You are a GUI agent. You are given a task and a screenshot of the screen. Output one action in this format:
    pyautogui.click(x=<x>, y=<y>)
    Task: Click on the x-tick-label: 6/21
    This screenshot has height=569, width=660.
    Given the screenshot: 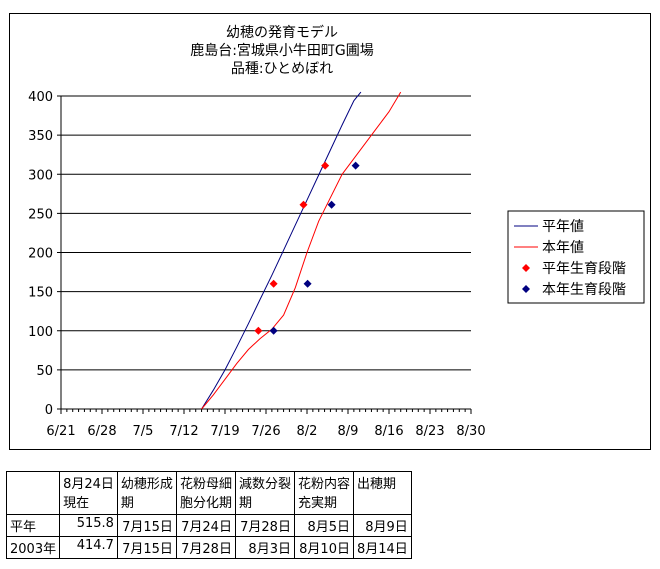 What is the action you would take?
    pyautogui.click(x=60, y=431)
    